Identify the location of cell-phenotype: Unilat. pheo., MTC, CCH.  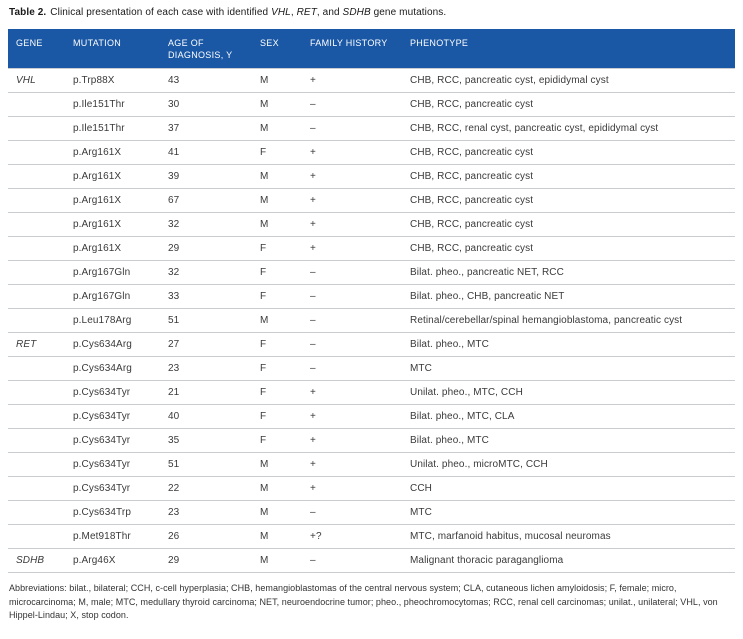
(466, 392).